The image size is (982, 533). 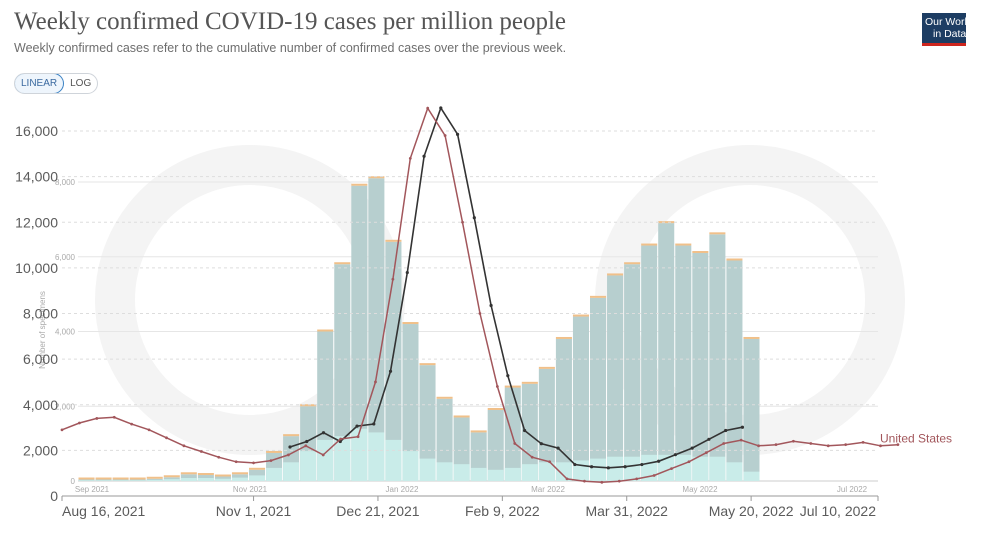 I want to click on overlay-y-tick-label: 2,000, so click(x=65, y=406).